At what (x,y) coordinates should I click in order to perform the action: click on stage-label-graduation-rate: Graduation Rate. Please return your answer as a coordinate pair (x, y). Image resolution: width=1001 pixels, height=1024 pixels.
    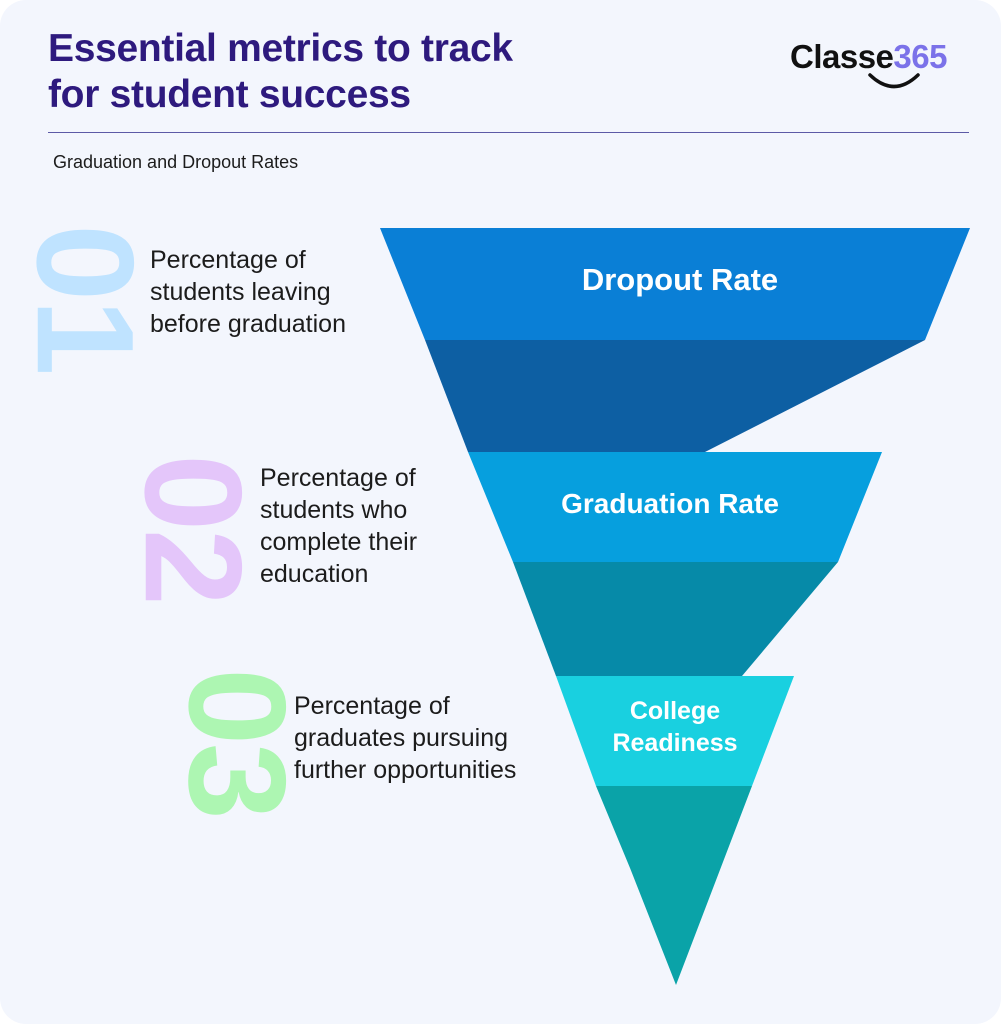
    Looking at the image, I should click on (670, 503).